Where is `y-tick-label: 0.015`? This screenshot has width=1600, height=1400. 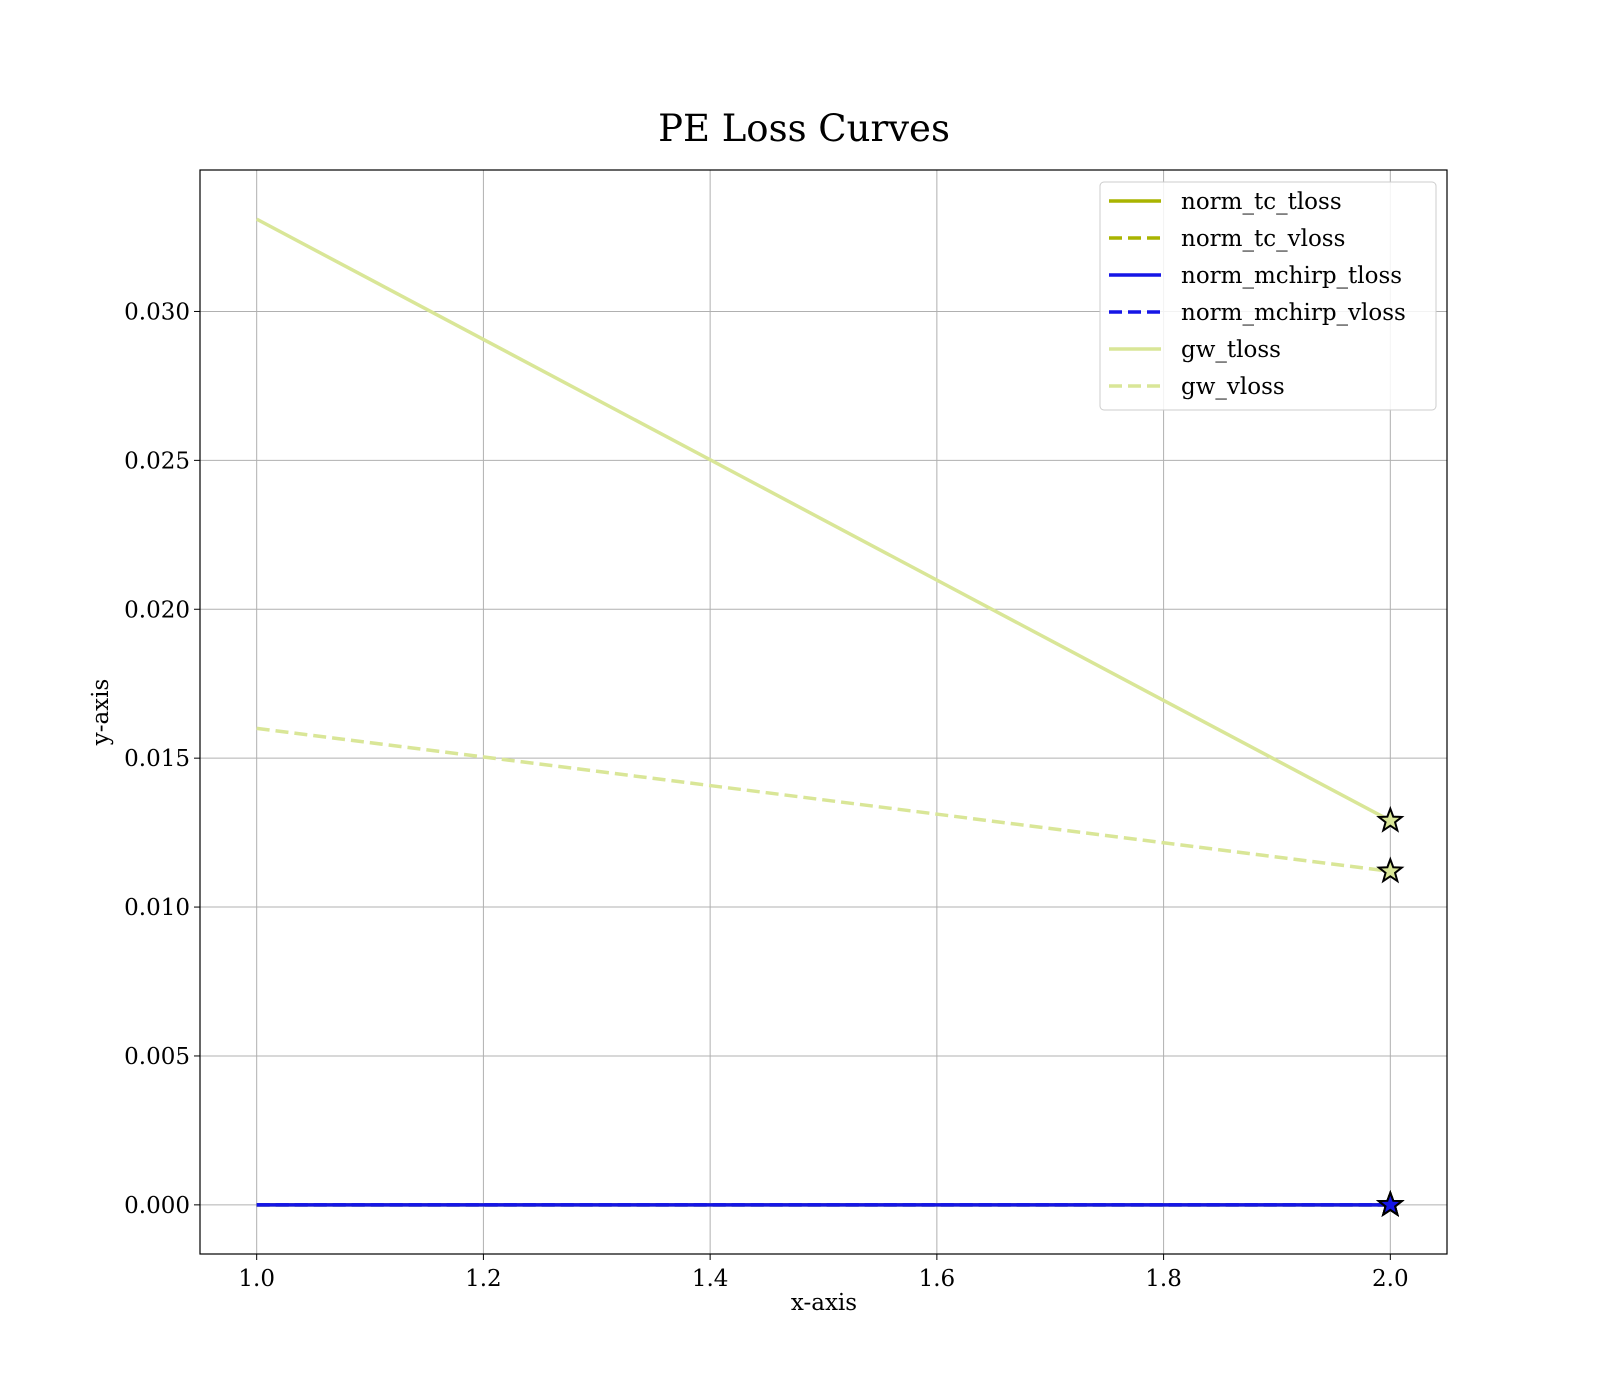 y-tick-label: 0.015 is located at coordinates (157, 759).